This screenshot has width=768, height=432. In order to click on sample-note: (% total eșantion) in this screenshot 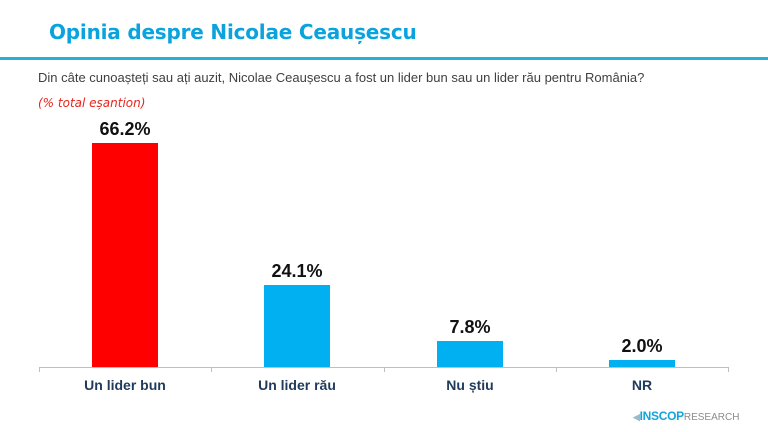, I will do `click(92, 103)`.